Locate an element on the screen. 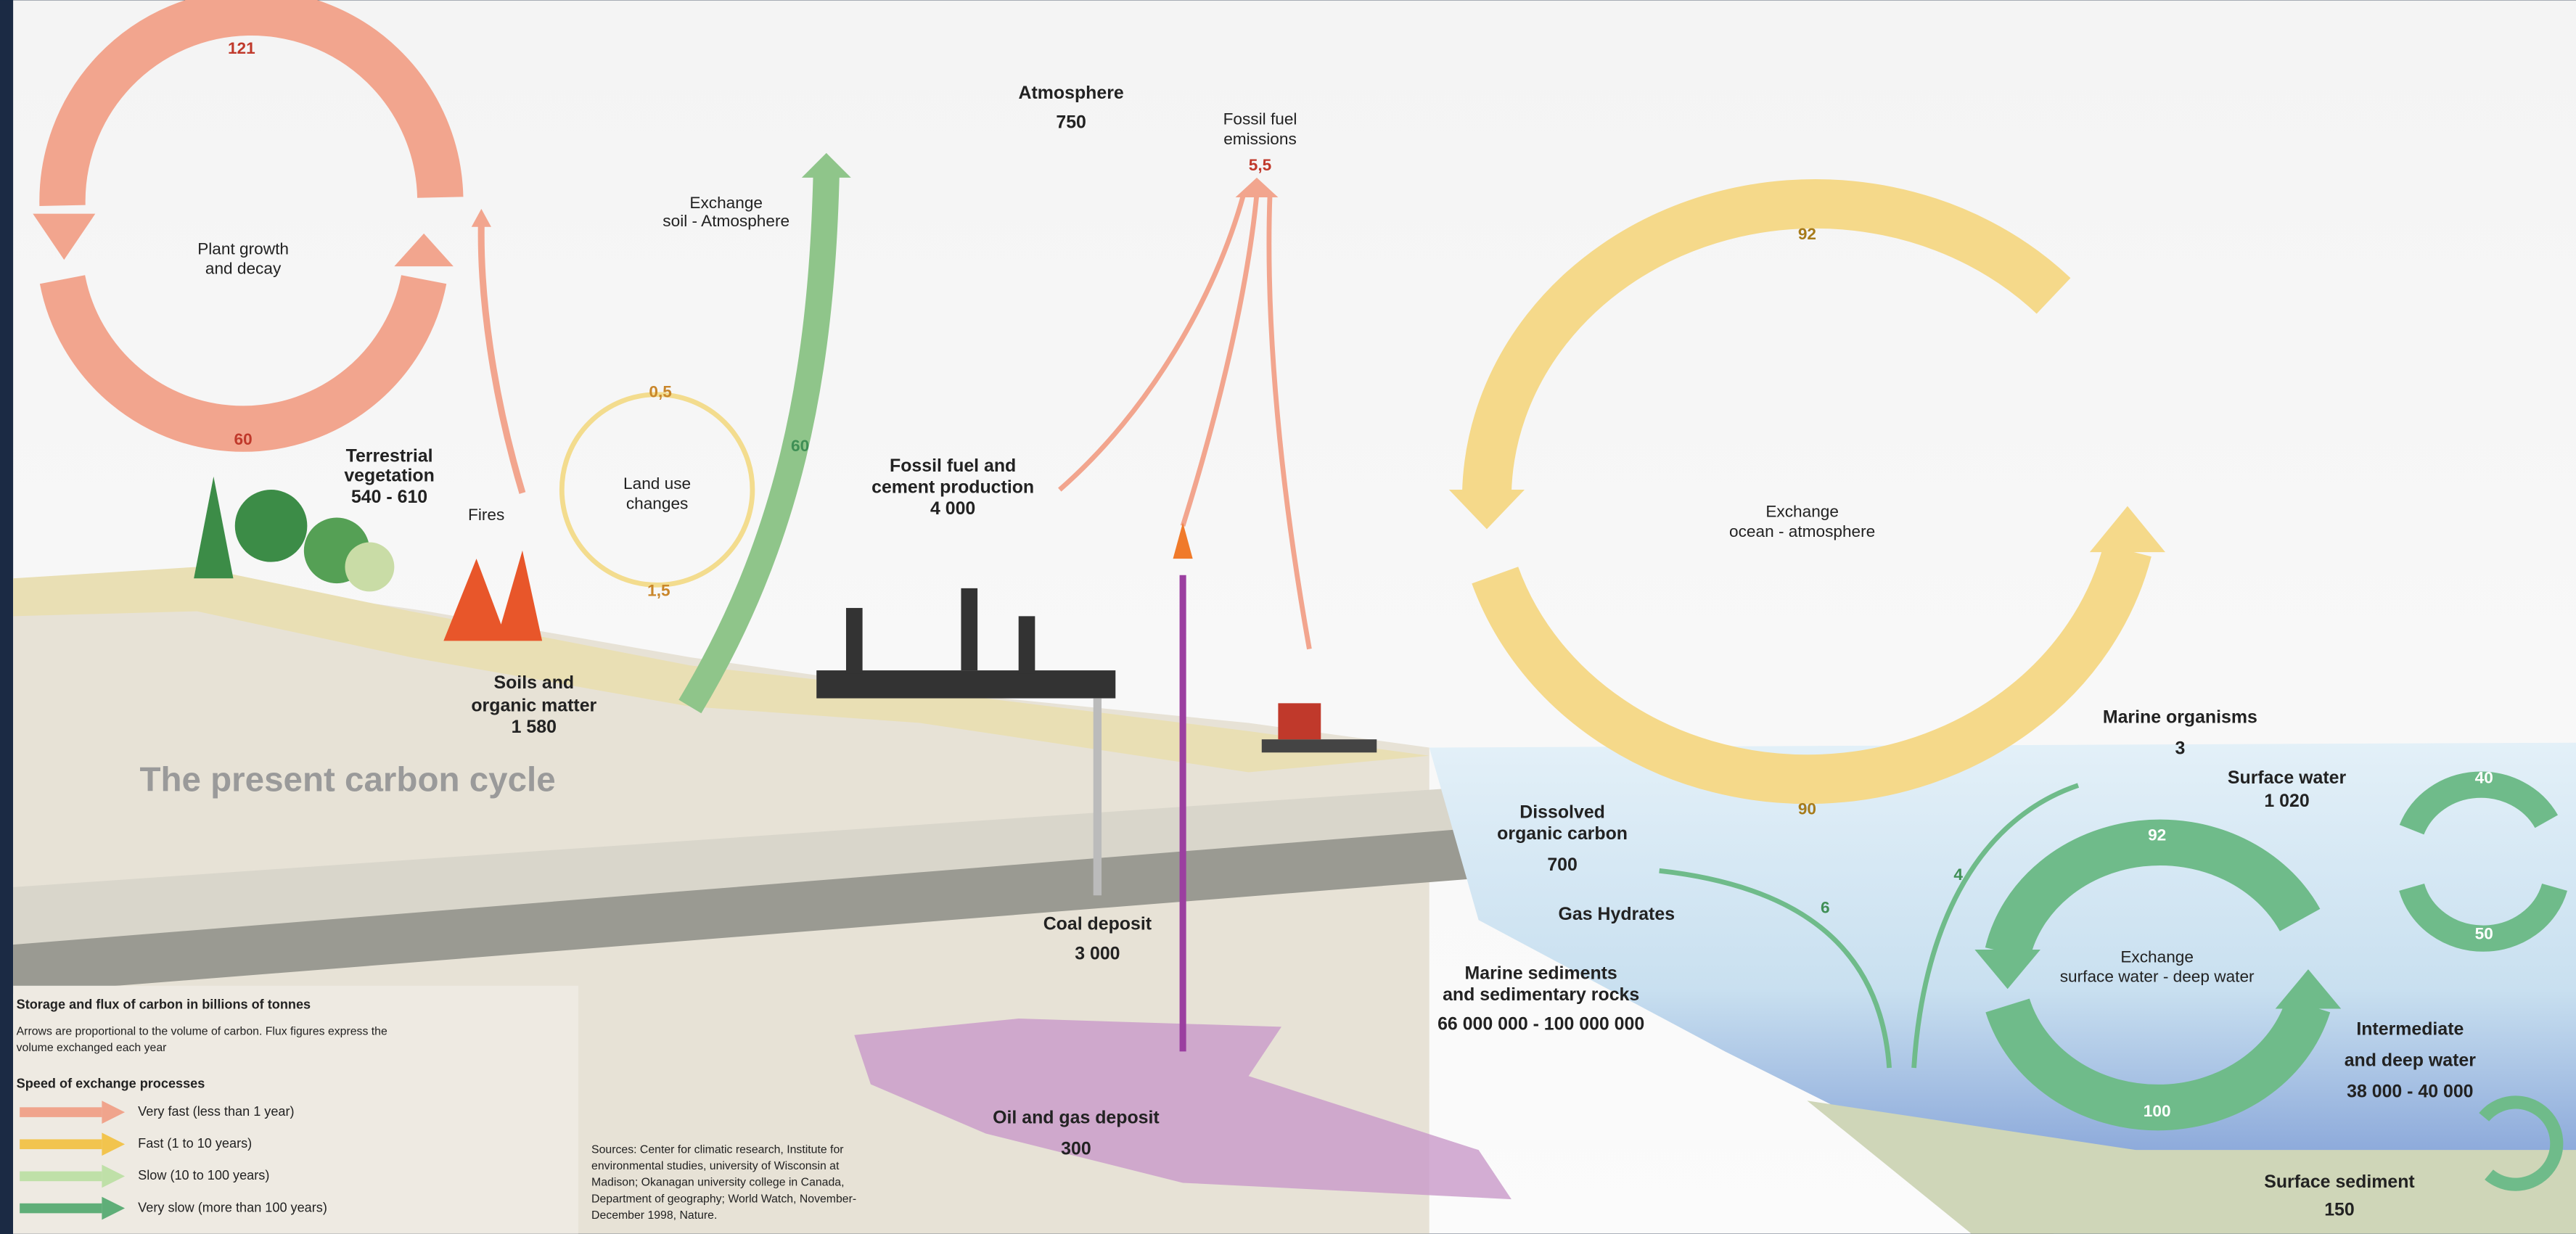 The height and width of the screenshot is (1234, 2576). fire is located at coordinates (493, 595).